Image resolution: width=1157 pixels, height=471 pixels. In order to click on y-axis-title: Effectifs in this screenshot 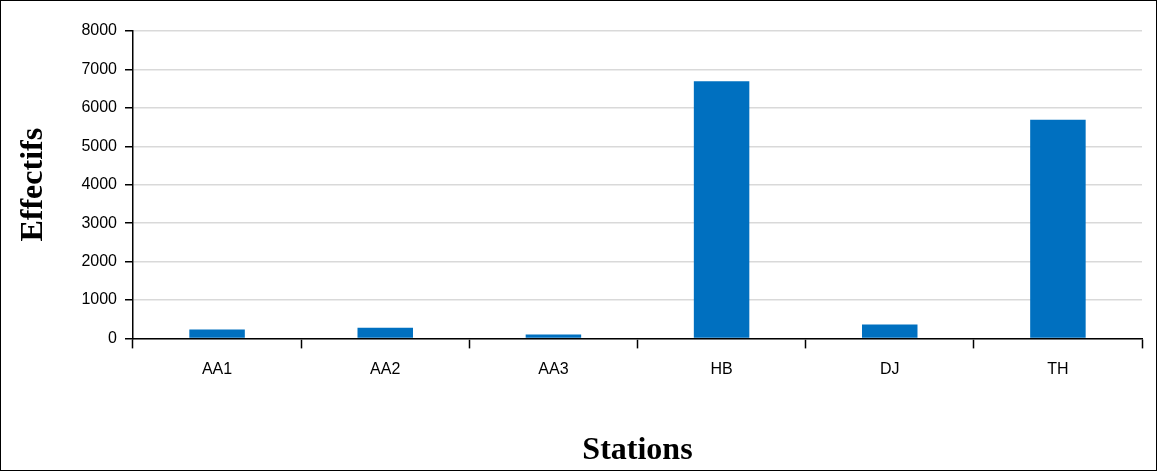, I will do `click(31, 184)`.